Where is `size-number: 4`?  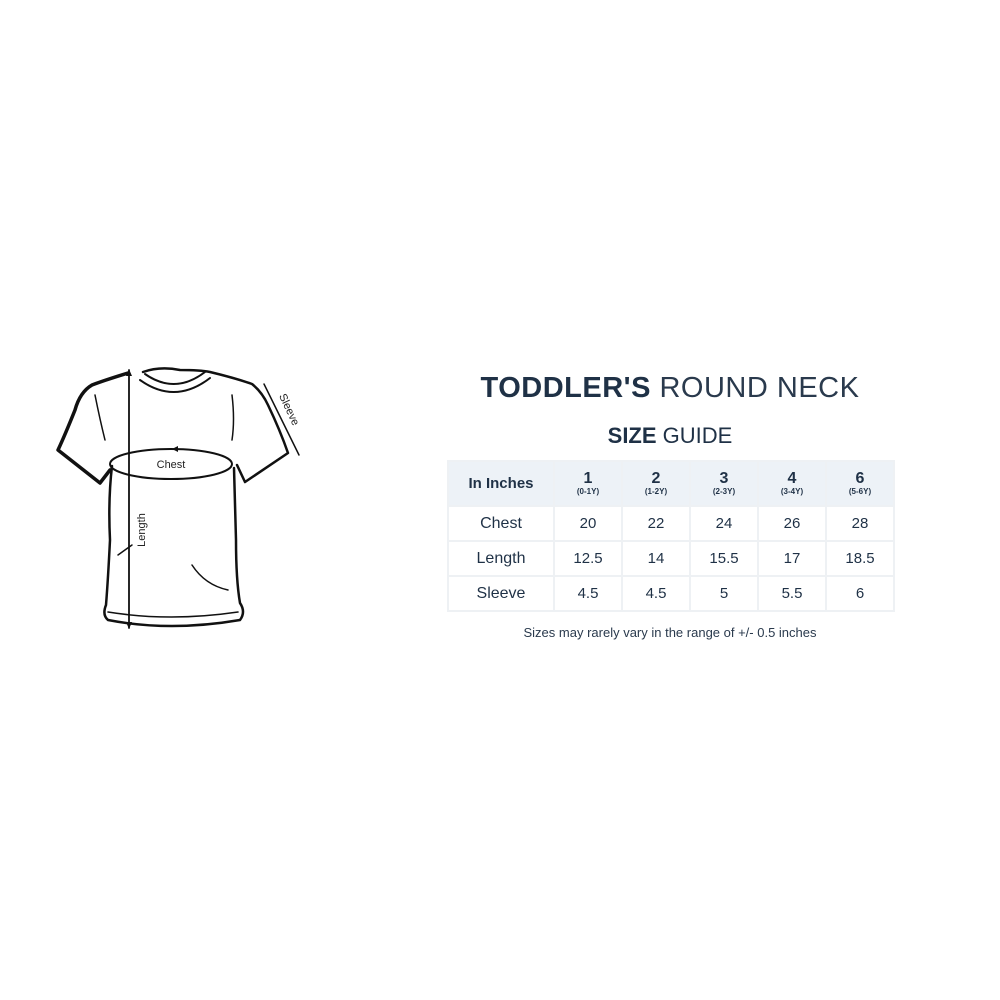 size-number: 4 is located at coordinates (792, 478).